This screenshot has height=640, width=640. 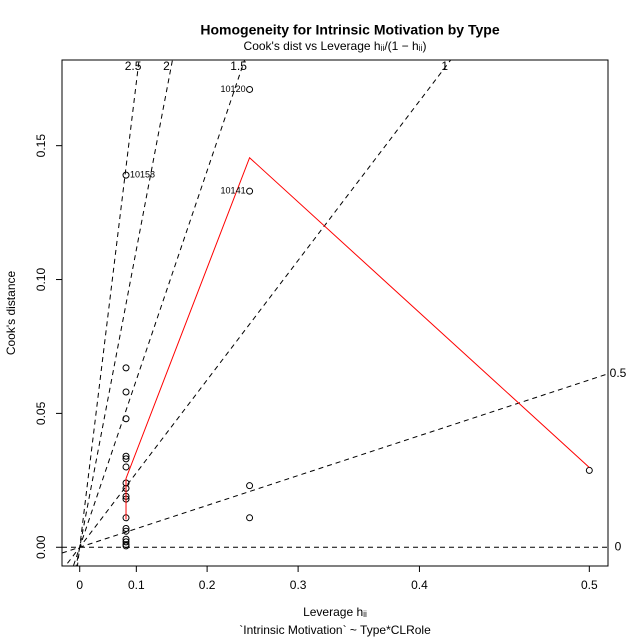 What do you see at coordinates (207, 585) in the screenshot?
I see `x-tick-label: 0.2` at bounding box center [207, 585].